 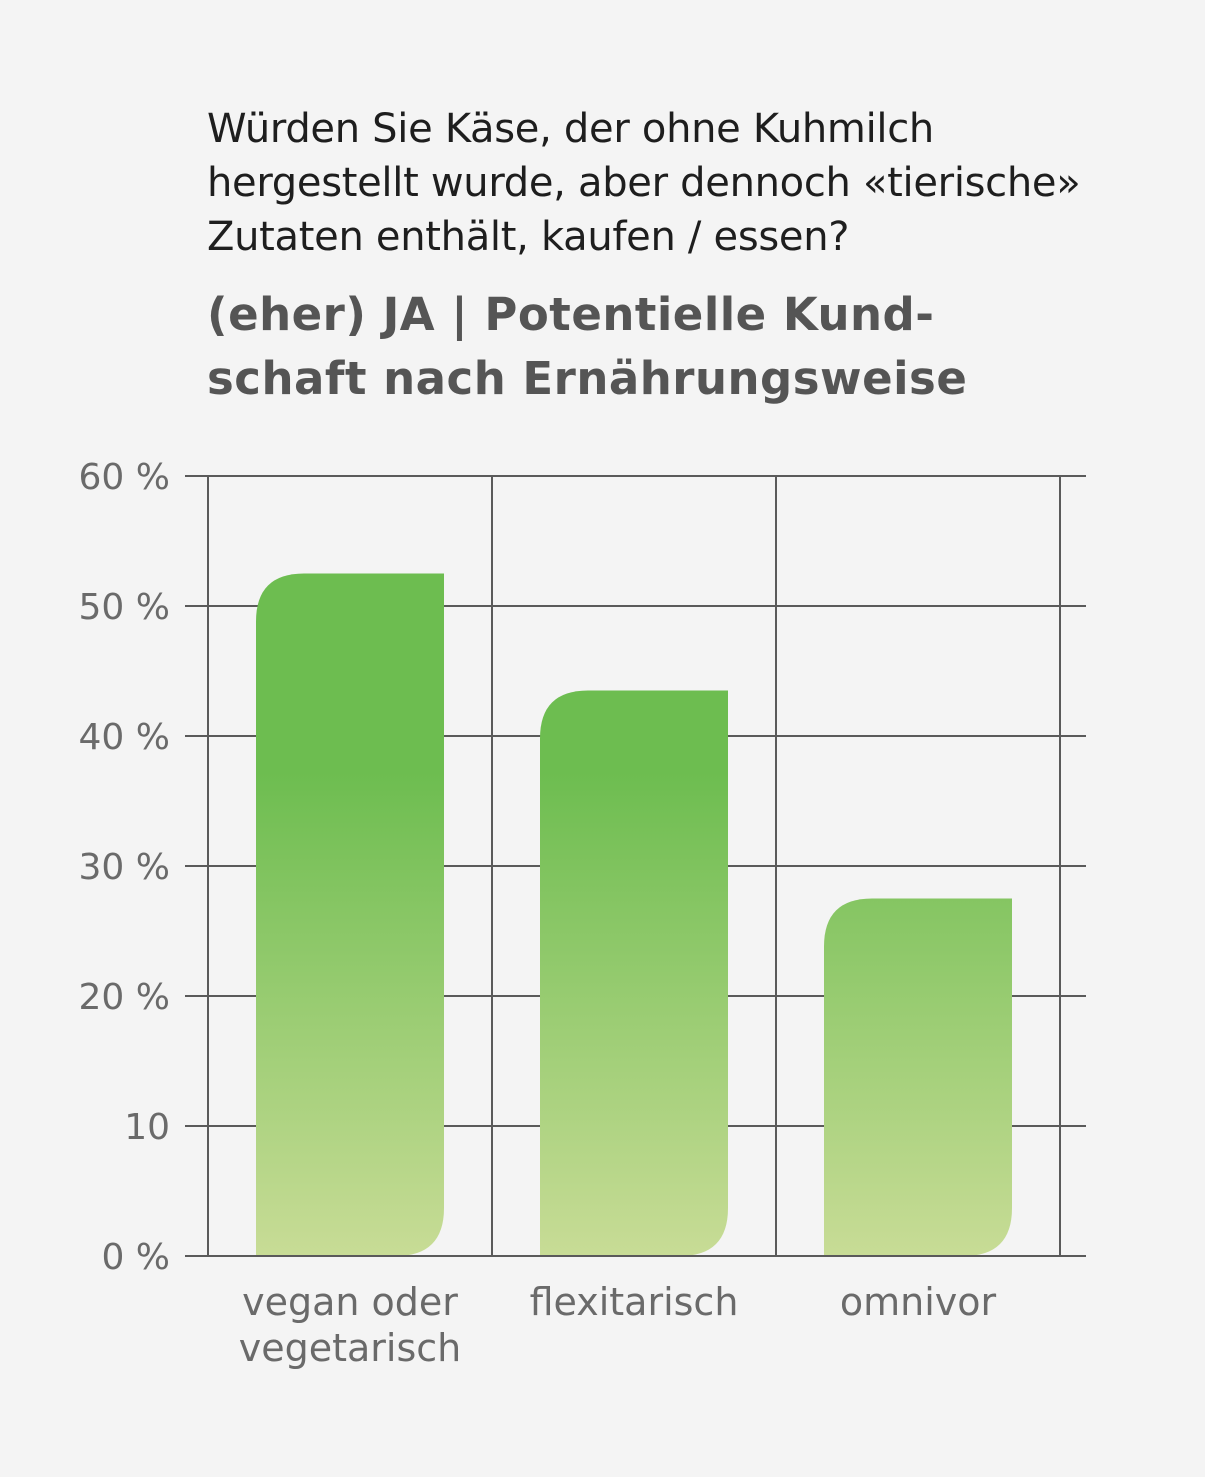 I want to click on x-tick-label: omnivor, so click(x=918, y=1302).